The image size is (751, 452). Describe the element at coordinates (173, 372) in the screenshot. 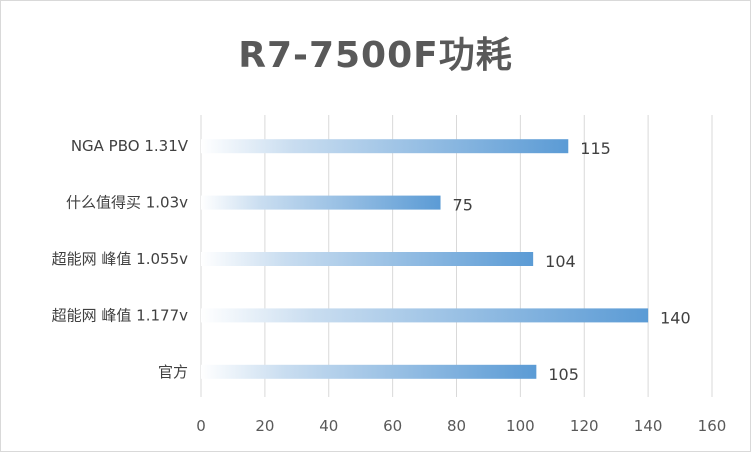

I see `category-label: 官方` at that location.